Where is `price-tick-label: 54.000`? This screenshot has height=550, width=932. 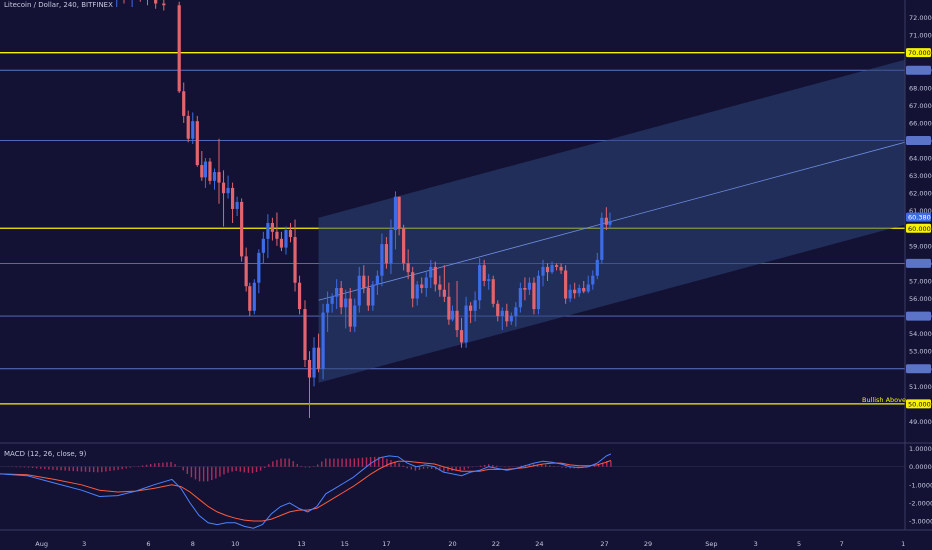 price-tick-label: 54.000 is located at coordinates (920, 334).